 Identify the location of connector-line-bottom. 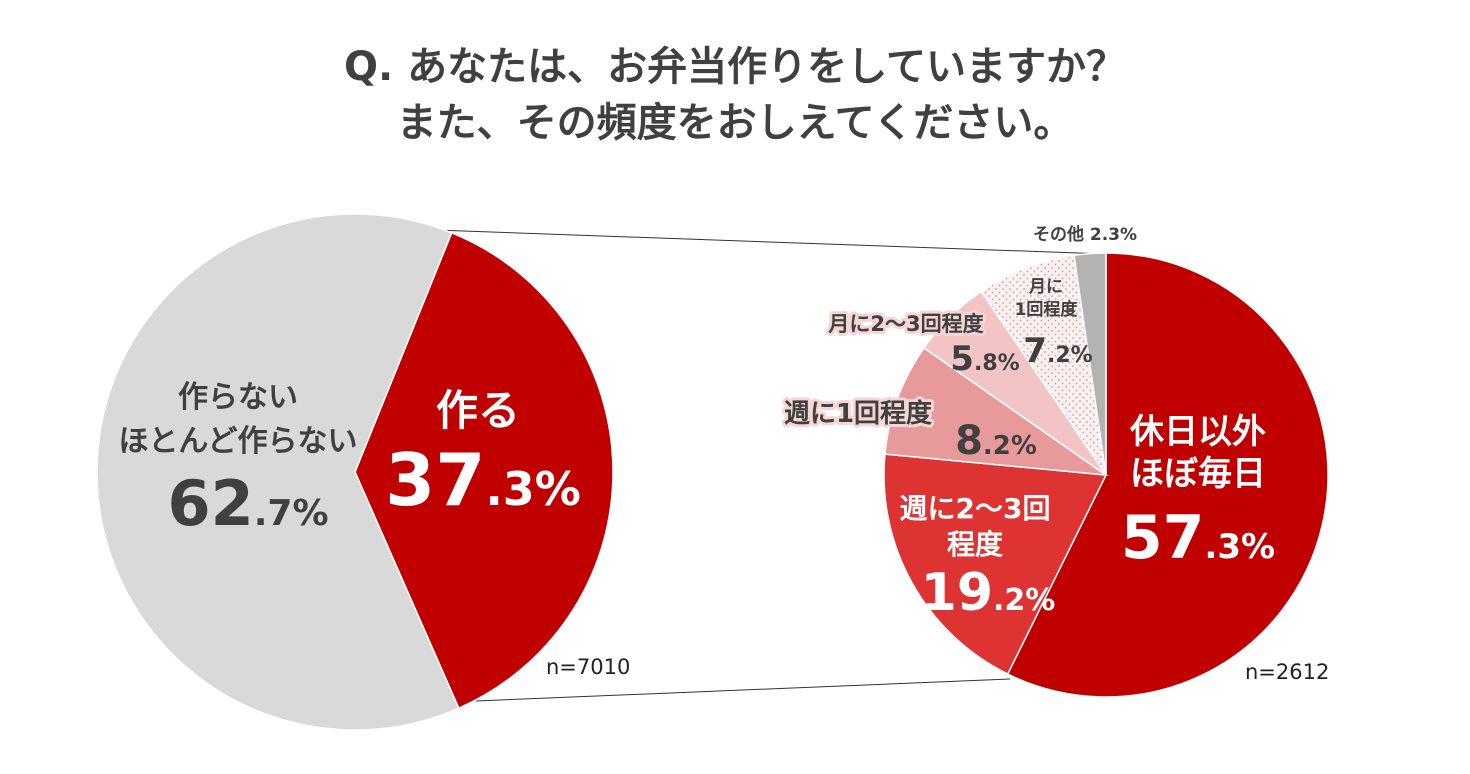
(743, 690).